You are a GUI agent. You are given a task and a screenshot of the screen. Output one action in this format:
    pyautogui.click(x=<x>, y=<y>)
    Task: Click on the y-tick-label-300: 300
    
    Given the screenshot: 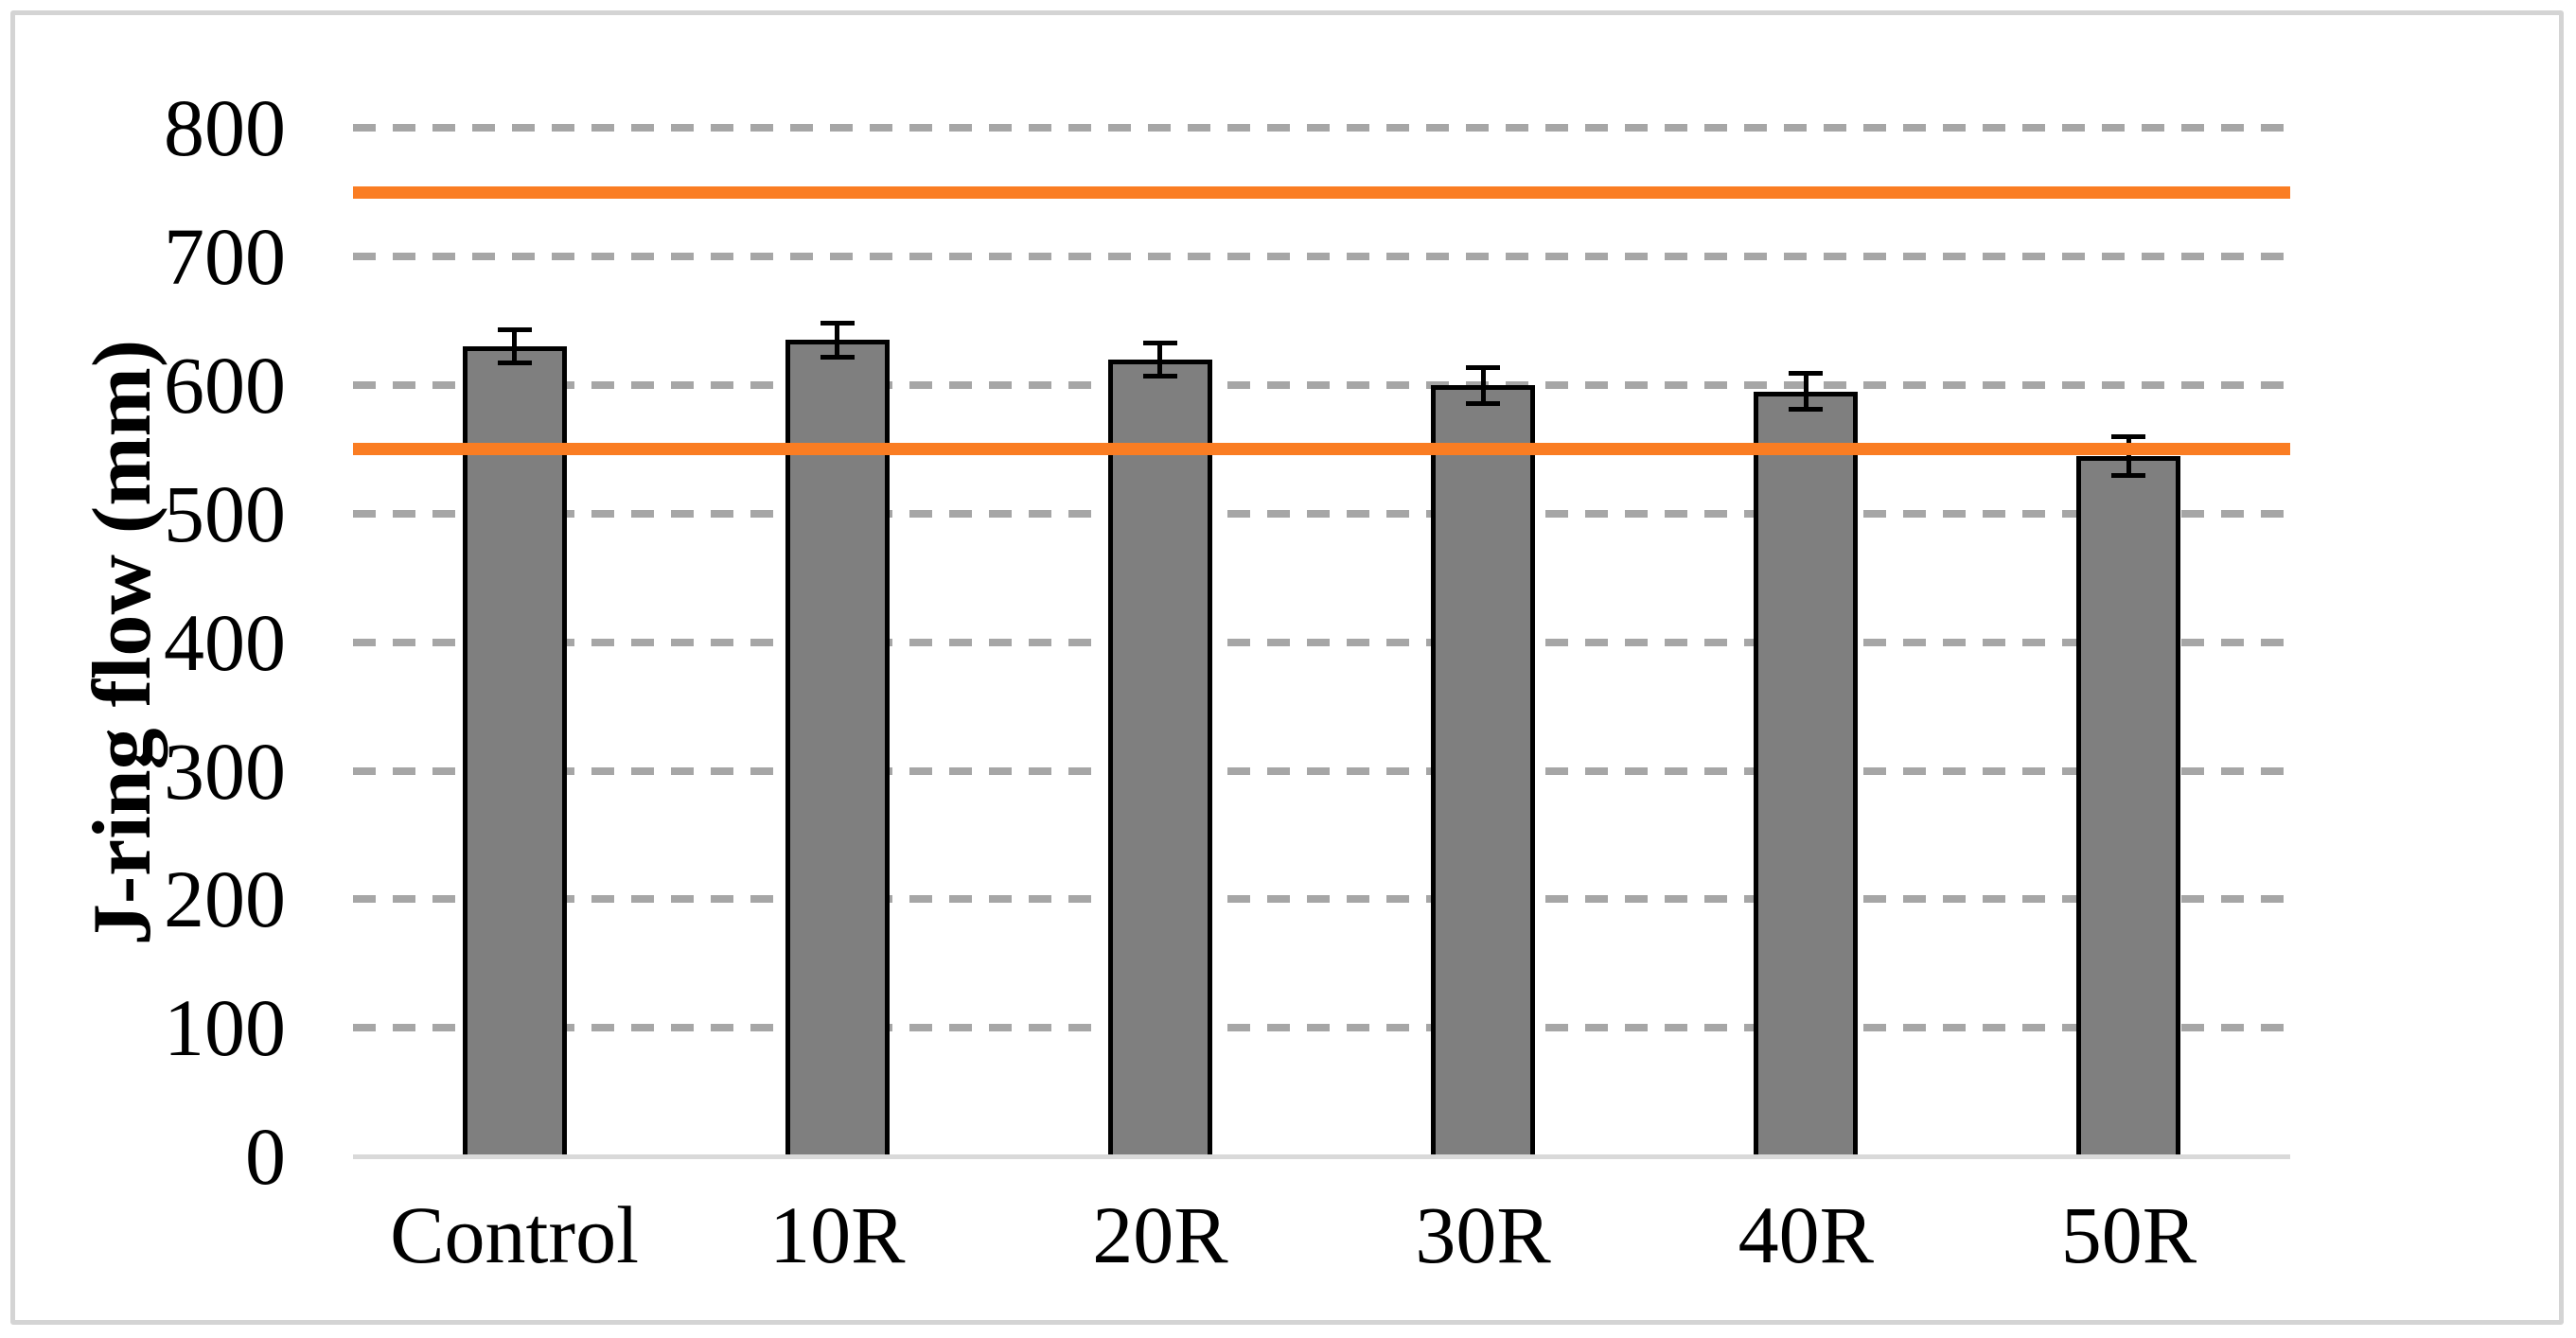 What is the action you would take?
    pyautogui.click(x=225, y=771)
    